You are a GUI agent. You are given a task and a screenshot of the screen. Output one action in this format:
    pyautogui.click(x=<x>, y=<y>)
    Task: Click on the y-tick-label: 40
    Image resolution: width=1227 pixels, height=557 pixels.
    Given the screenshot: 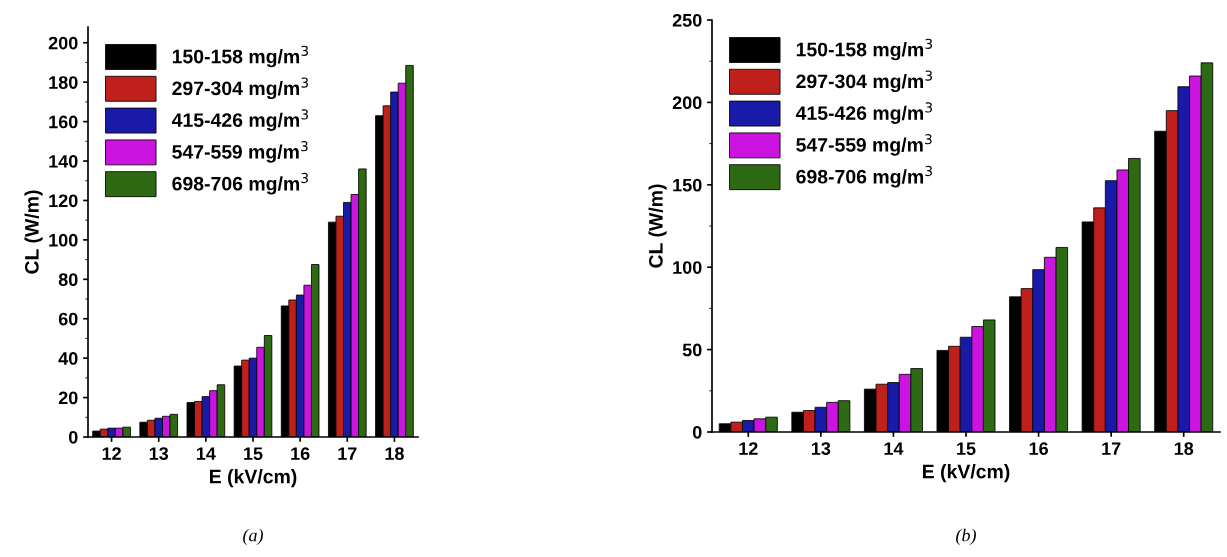 What is the action you would take?
    pyautogui.click(x=68, y=358)
    